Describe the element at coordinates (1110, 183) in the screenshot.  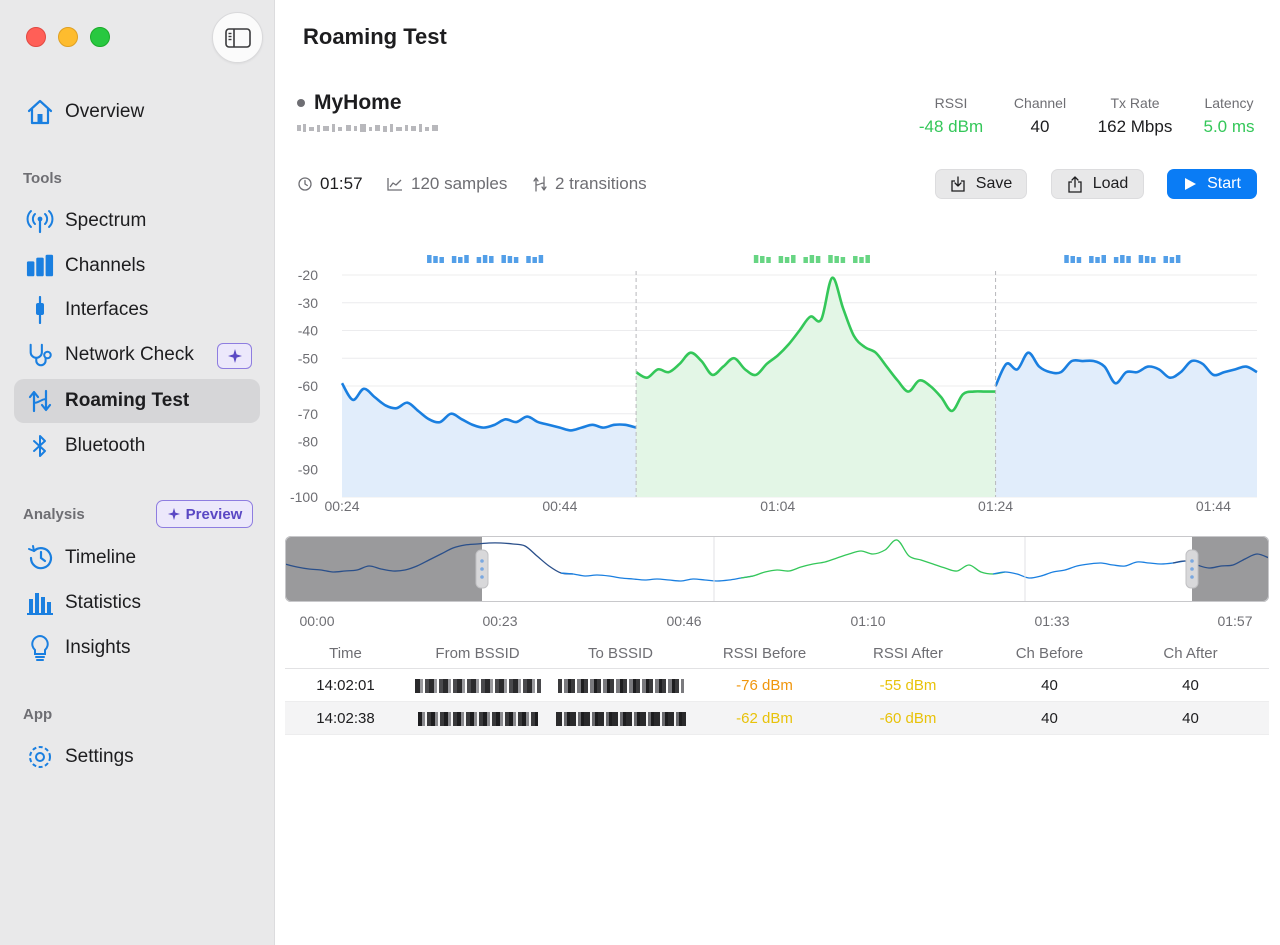
I see `load-label: Load` at that location.